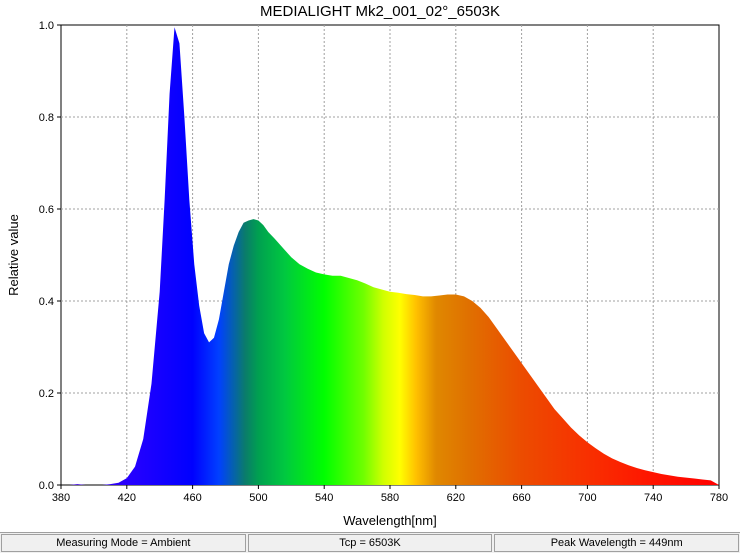 The height and width of the screenshot is (553, 740). I want to click on x-tick-label: 780, so click(719, 498).